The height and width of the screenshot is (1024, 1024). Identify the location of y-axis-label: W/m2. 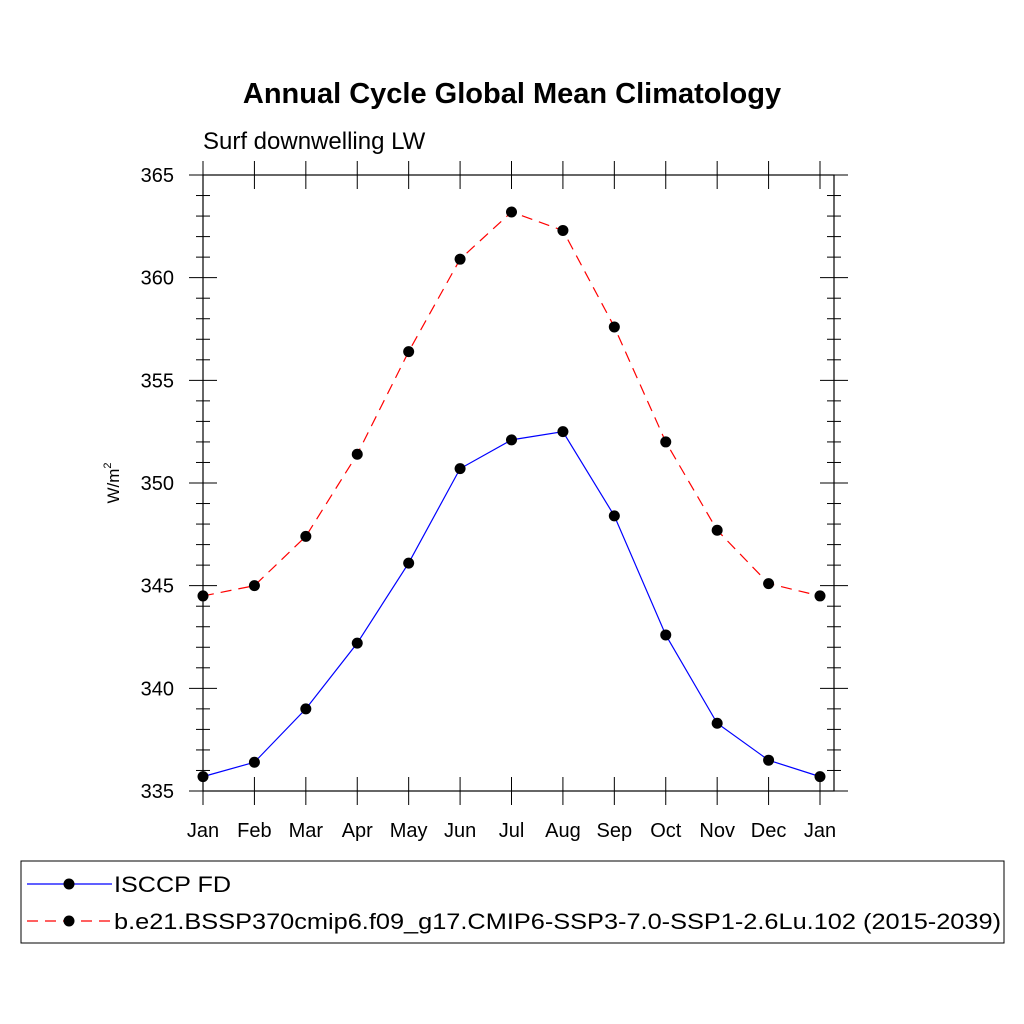
(112, 482).